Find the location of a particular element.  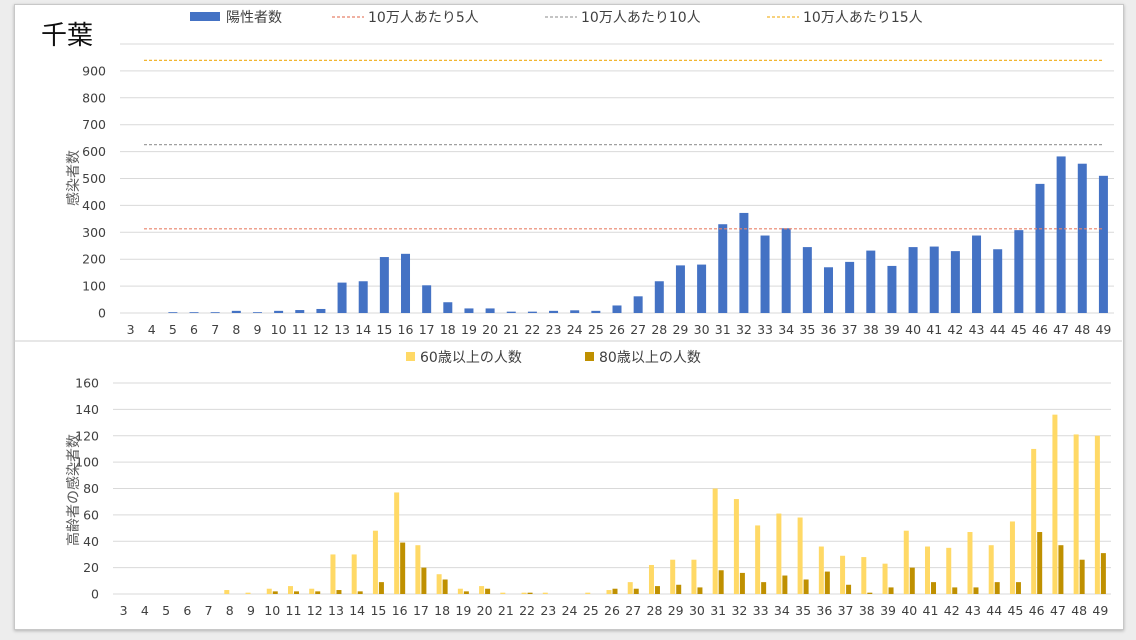

x-tick-label: 29 is located at coordinates (680, 329).